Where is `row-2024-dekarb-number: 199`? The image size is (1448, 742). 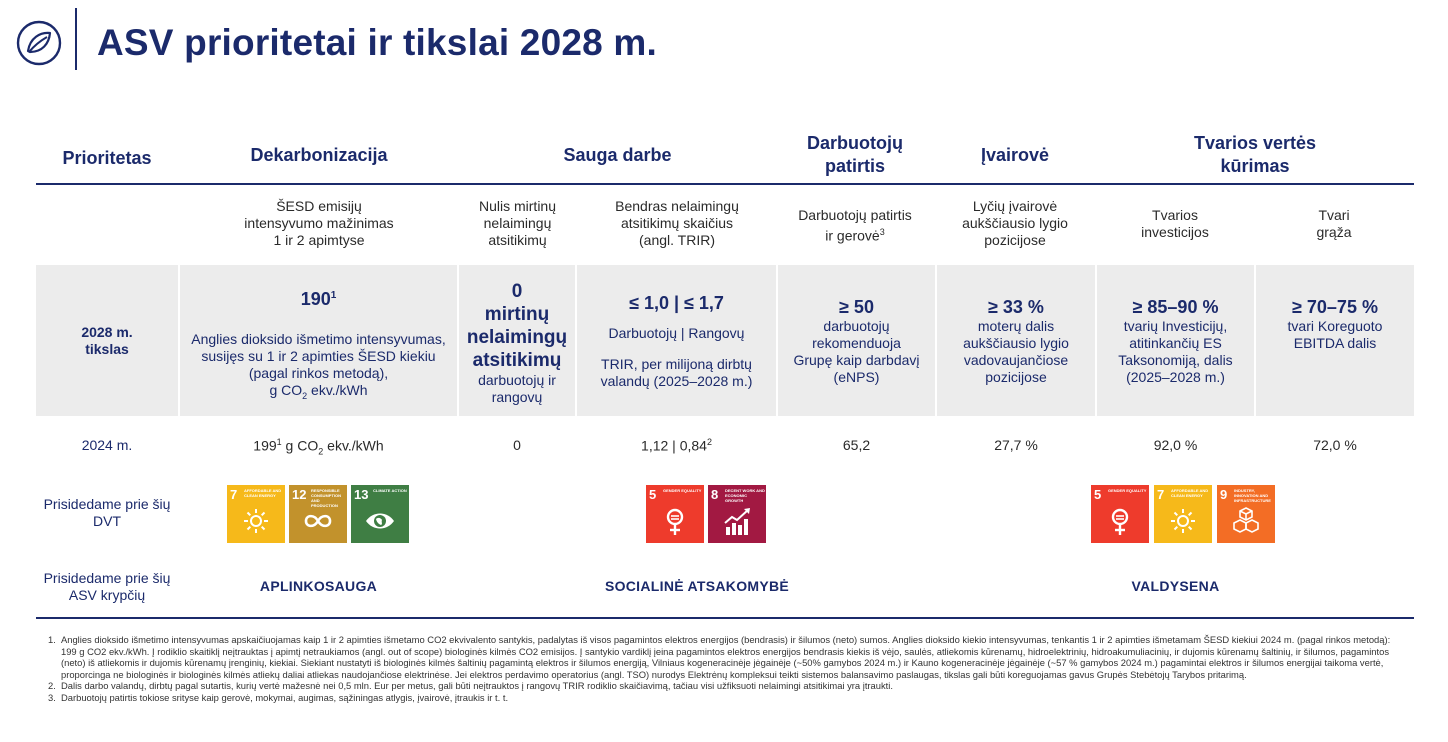 row-2024-dekarb-number: 199 is located at coordinates (265, 445).